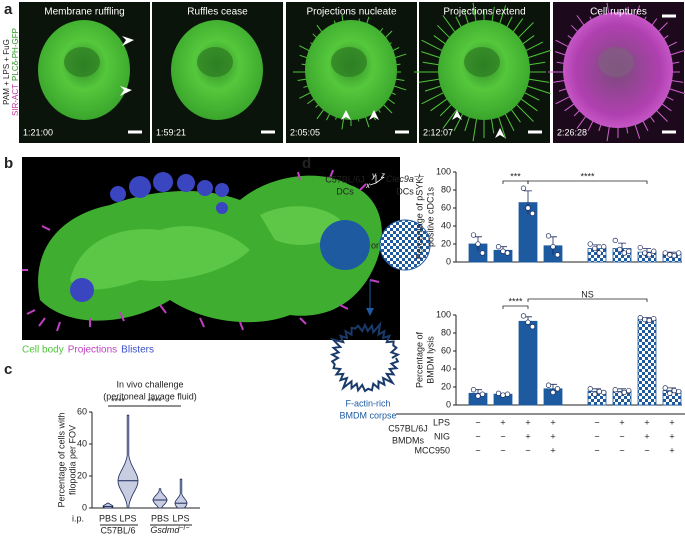  I want to click on significance: NS, so click(587, 294).